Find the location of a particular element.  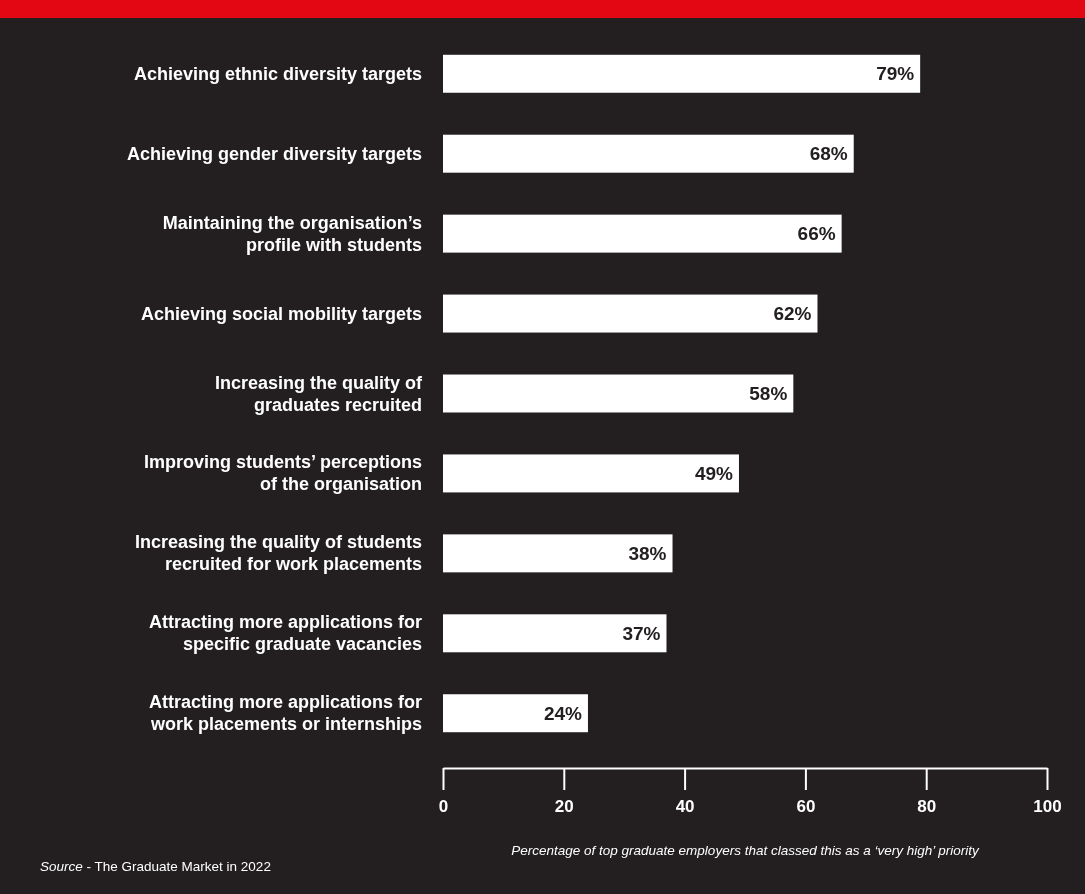

y-tick-label: Improving students’ perceptions of the organisation is located at coordinates (282, 473).